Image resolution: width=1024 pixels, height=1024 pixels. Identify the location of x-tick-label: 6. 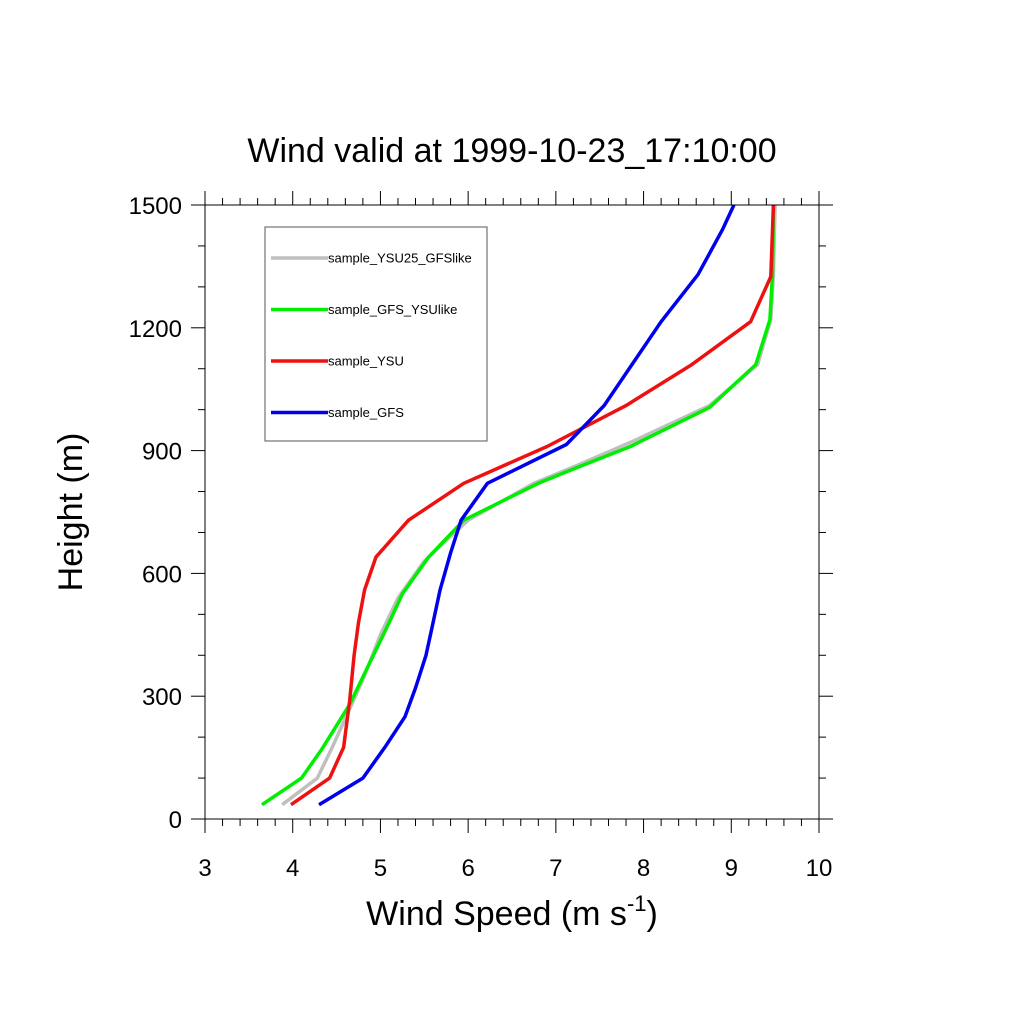
(467, 868).